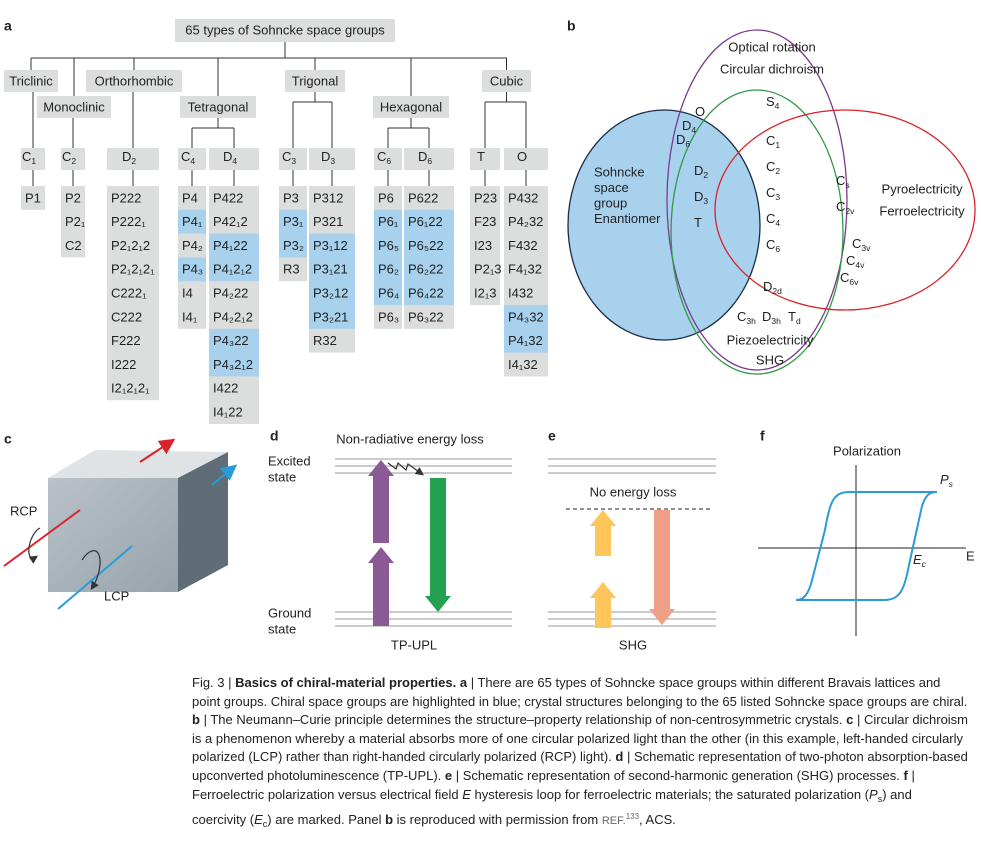  I want to click on space-group-column, so click(234, 305).